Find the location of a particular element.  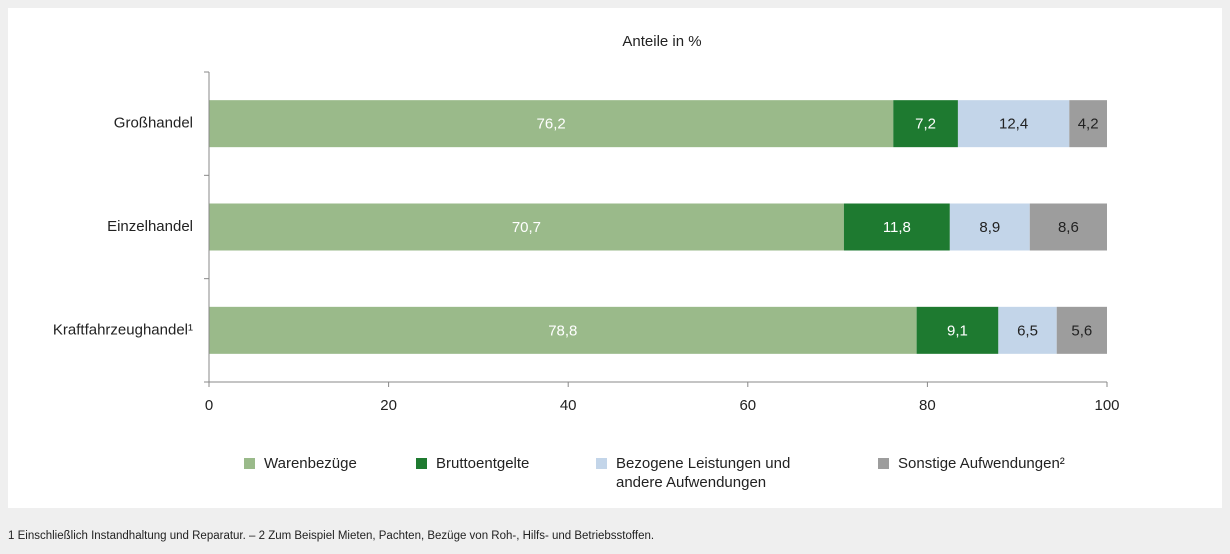

legend-label: Warenbezüge is located at coordinates (310, 463).